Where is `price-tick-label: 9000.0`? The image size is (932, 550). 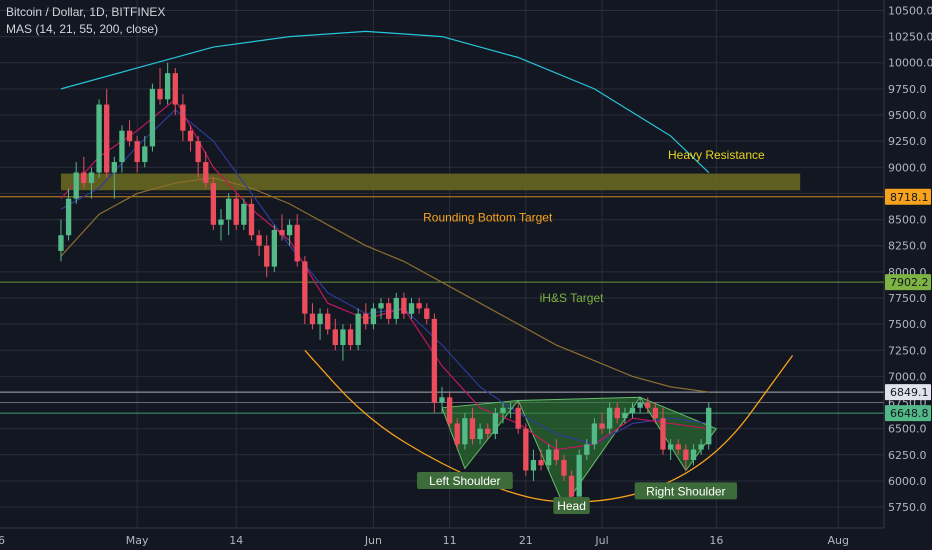 price-tick-label: 9000.0 is located at coordinates (907, 167).